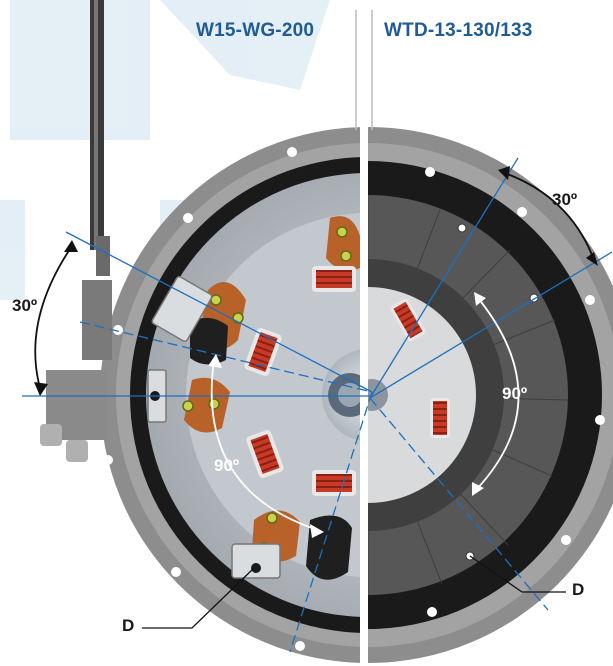  I want to click on right-coil-springs, so click(420, 368).